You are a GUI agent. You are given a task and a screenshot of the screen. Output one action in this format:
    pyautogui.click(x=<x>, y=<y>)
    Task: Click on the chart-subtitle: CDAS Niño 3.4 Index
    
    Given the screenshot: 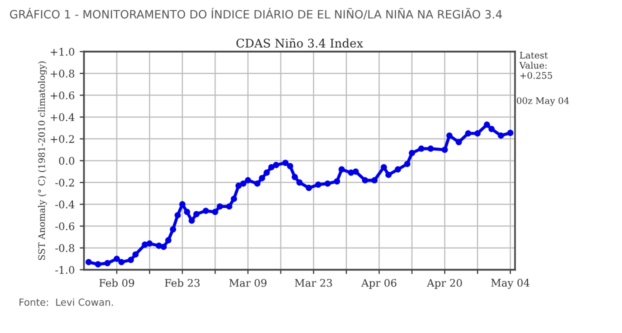 What is the action you would take?
    pyautogui.click(x=300, y=43)
    